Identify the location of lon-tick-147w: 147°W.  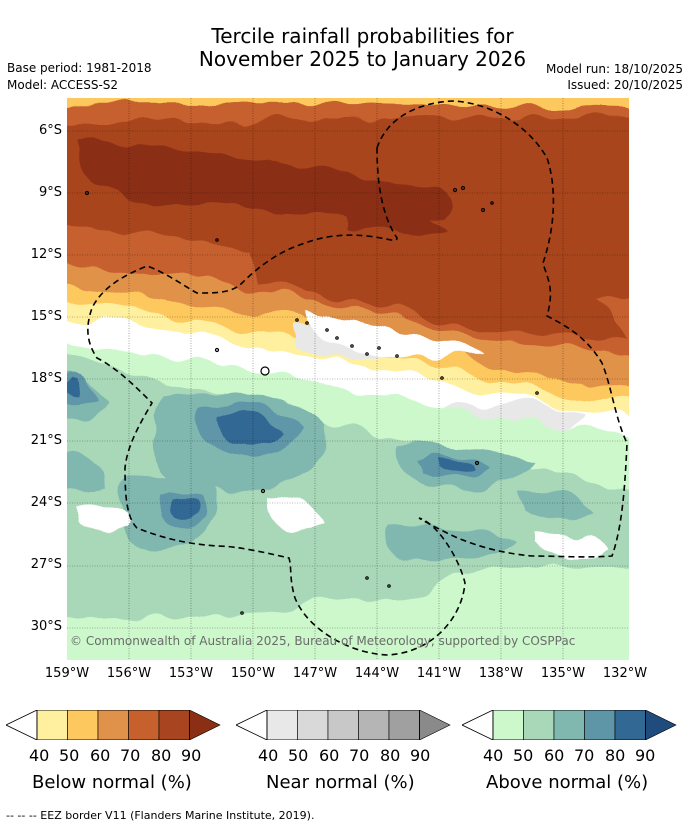
(315, 673).